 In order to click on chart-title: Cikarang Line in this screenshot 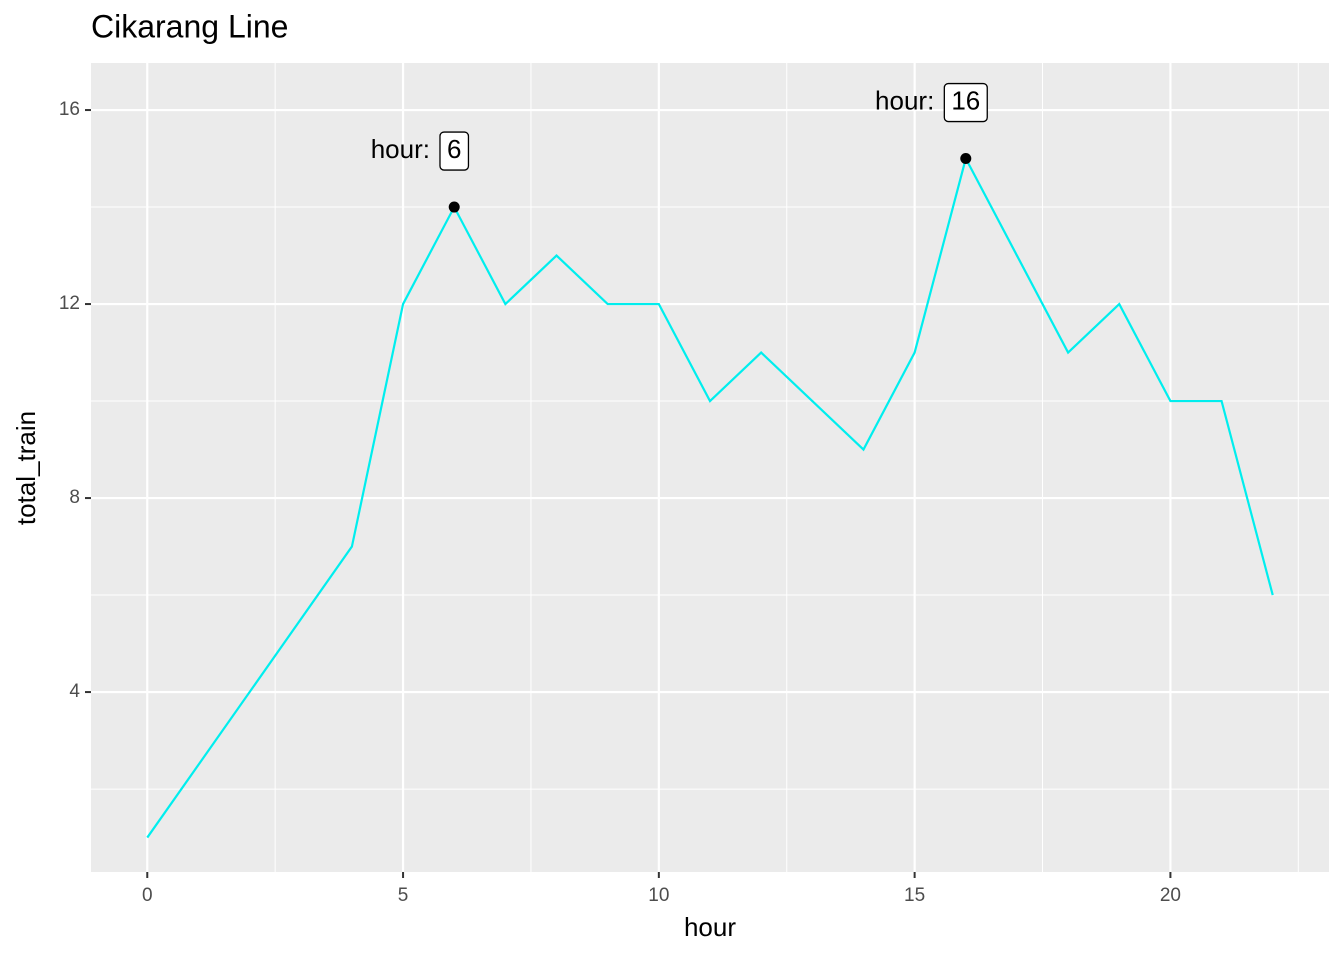, I will do `click(189, 26)`.